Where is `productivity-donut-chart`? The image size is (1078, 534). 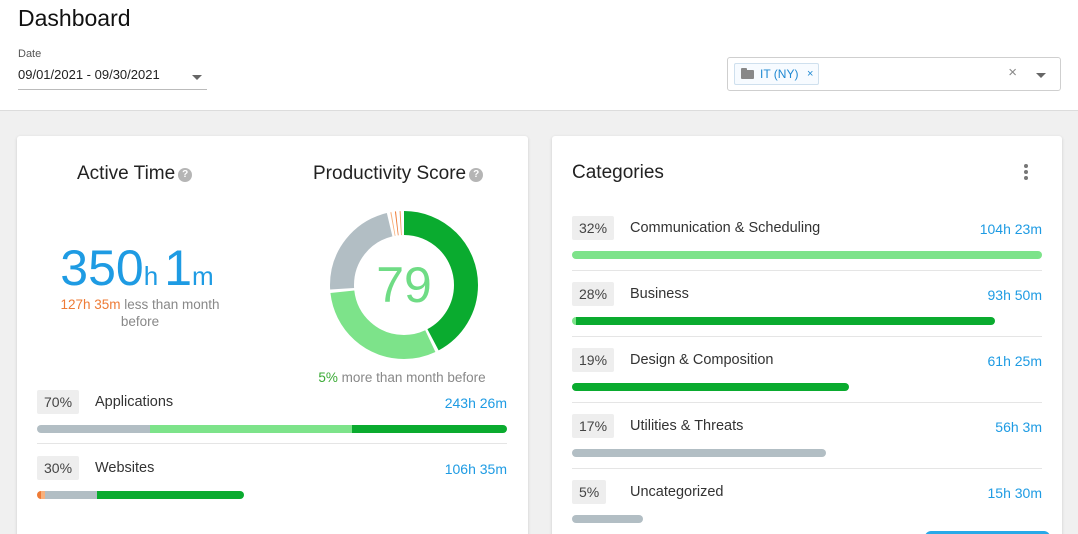
productivity-donut-chart is located at coordinates (404, 285).